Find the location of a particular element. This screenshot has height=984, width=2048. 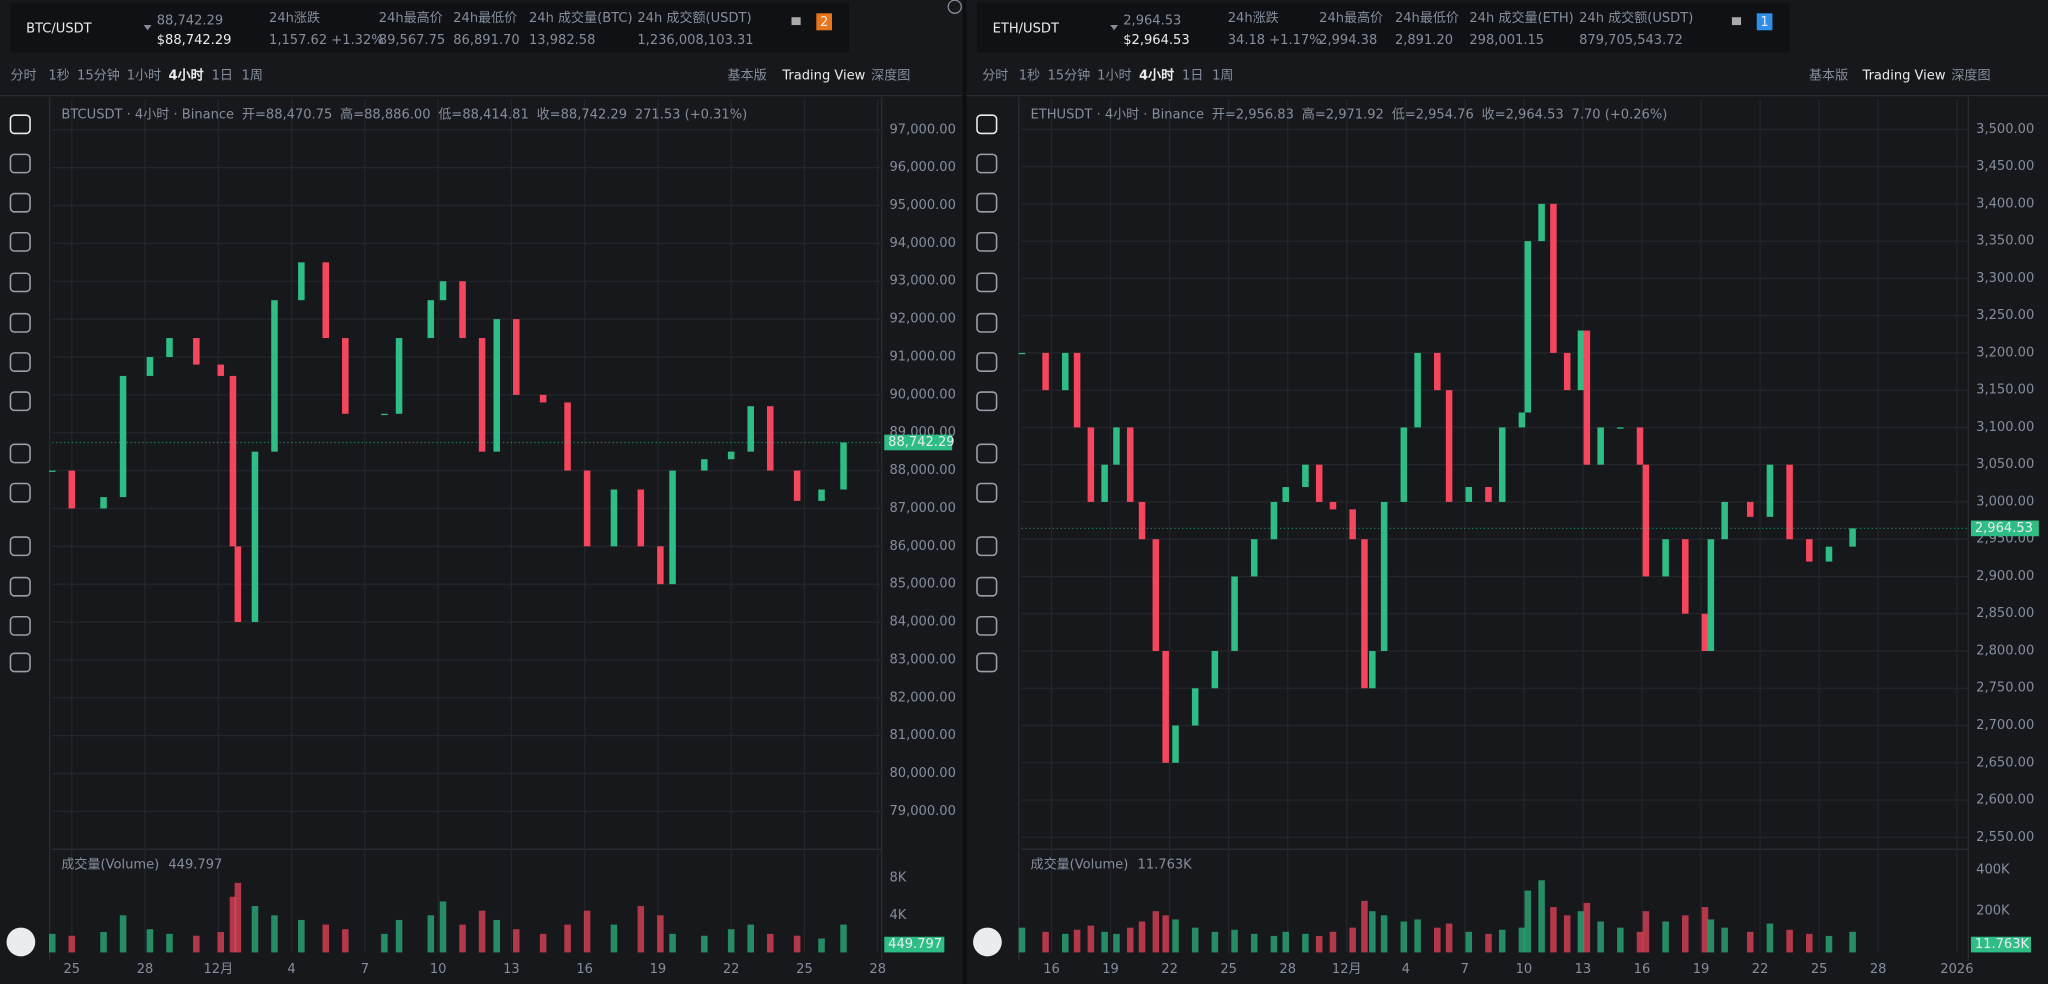

x-tick-label: 25 is located at coordinates (71, 969).